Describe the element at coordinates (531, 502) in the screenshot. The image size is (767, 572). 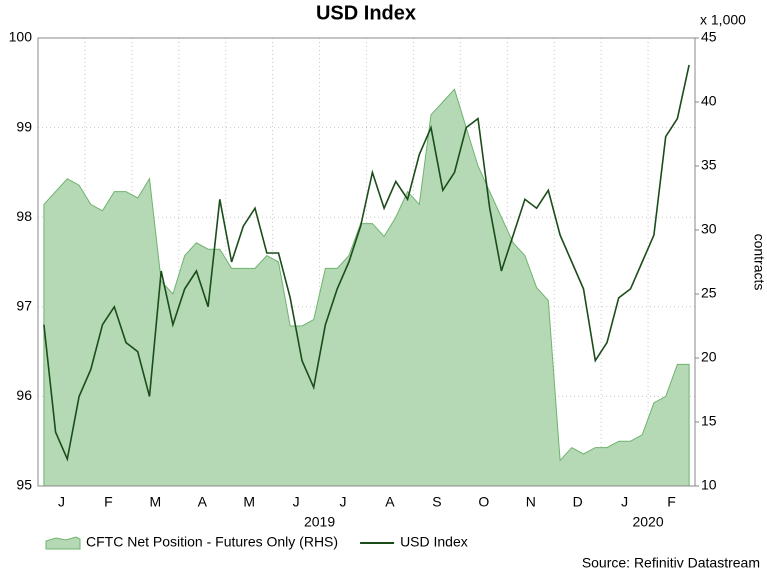
I see `x-tick-label: N` at that location.